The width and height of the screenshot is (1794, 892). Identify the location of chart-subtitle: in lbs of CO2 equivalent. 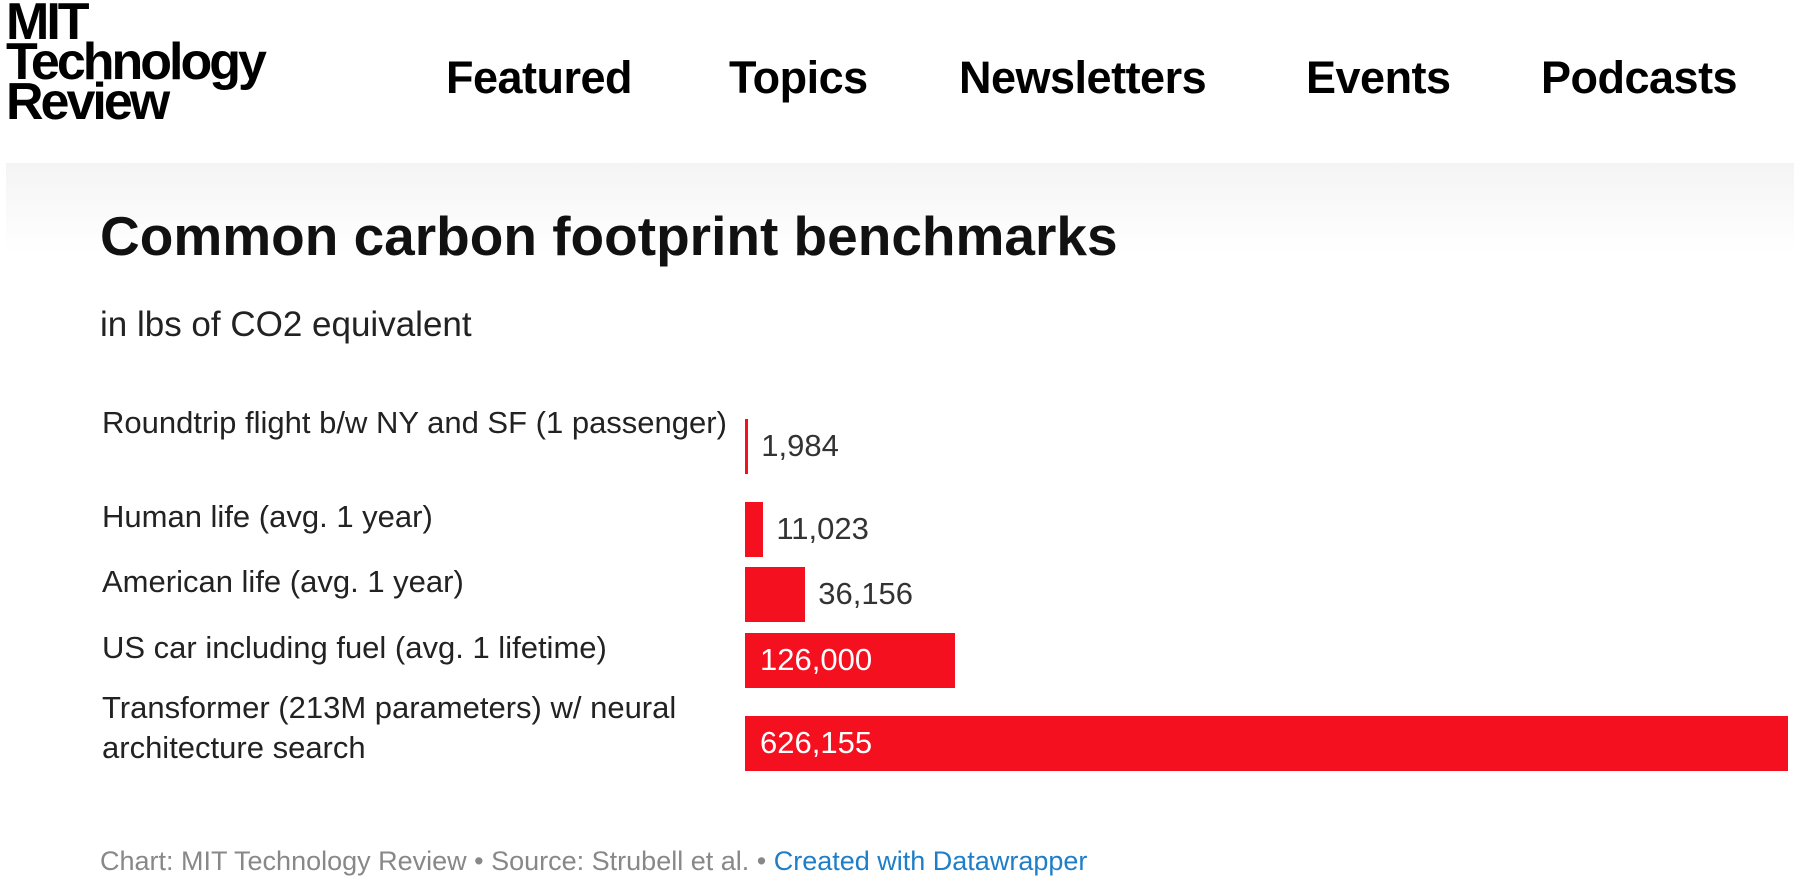
(286, 324).